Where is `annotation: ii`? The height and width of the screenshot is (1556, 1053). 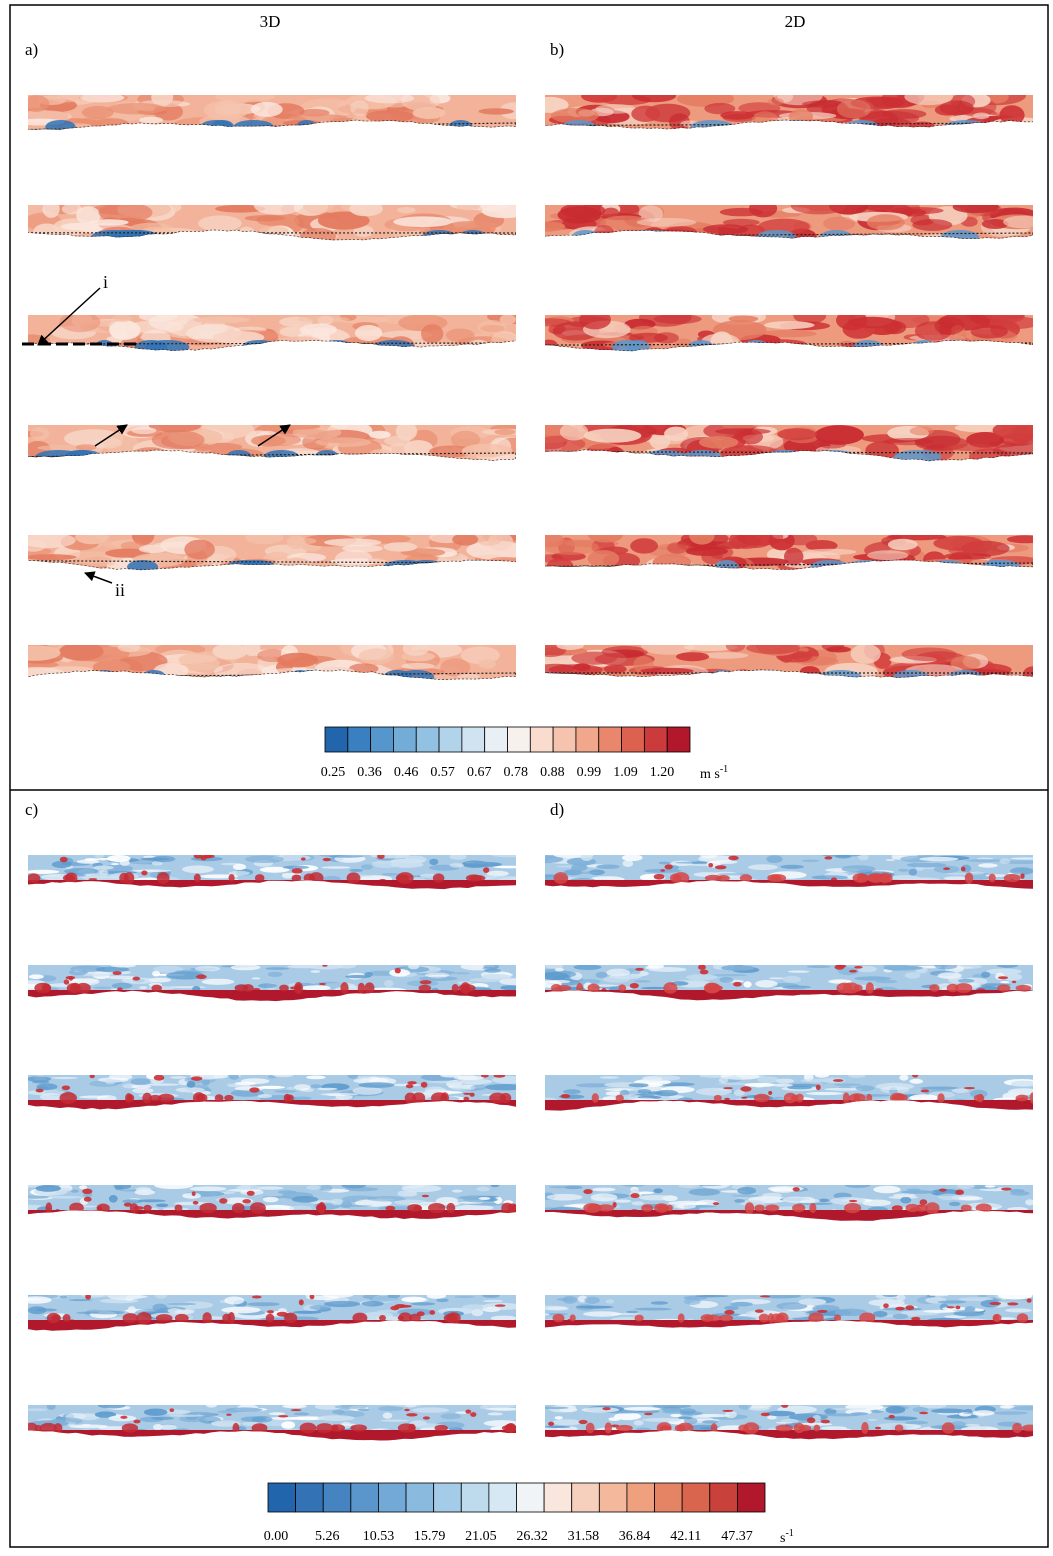 annotation: ii is located at coordinates (120, 590).